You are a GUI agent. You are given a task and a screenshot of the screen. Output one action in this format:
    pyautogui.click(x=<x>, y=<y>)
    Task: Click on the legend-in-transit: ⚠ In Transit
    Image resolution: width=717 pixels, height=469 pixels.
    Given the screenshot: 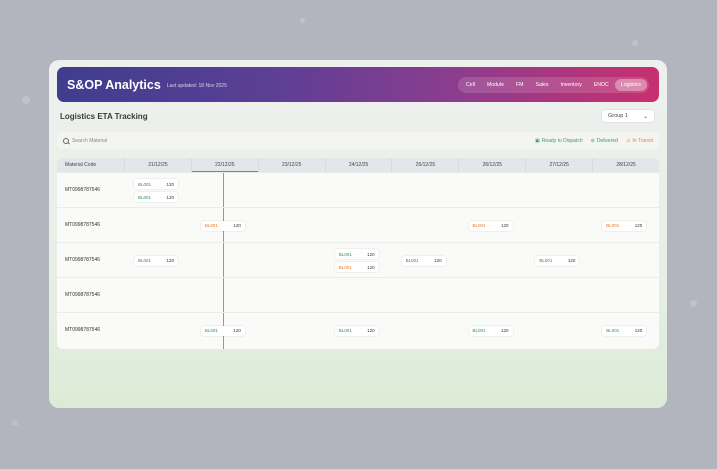 What is the action you would take?
    pyautogui.click(x=639, y=141)
    